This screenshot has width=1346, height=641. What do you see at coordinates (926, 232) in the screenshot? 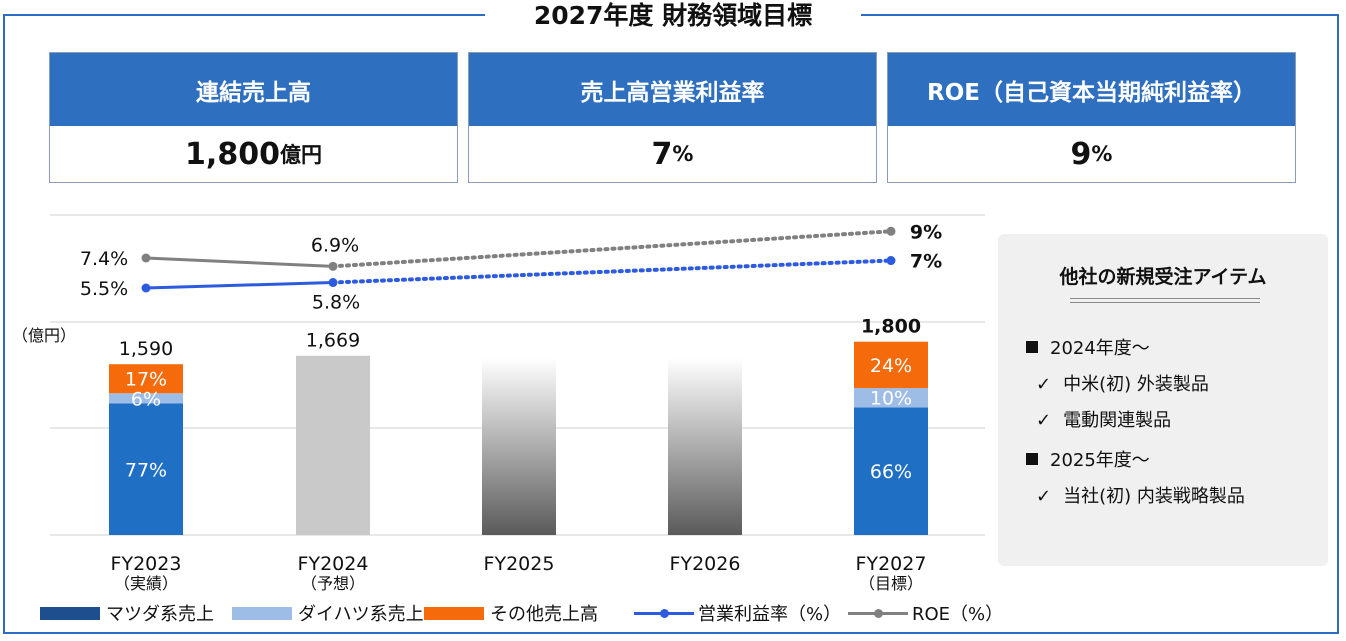
I see `point-label: 9%` at bounding box center [926, 232].